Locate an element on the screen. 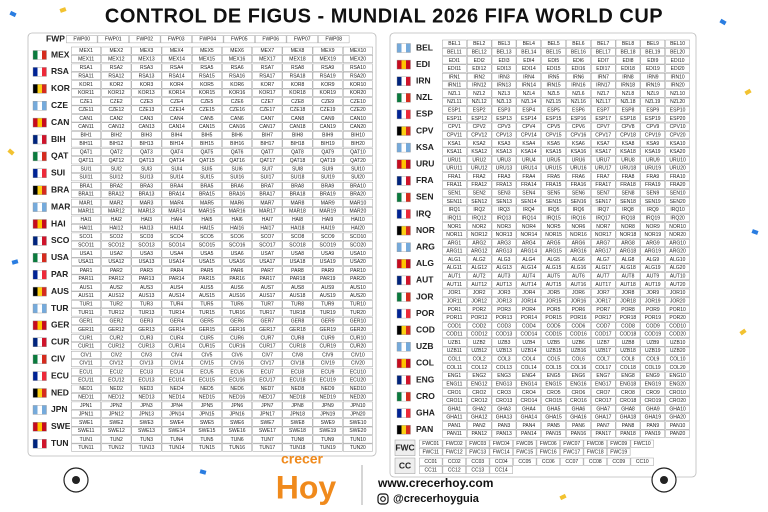  sticker-label: RSA6 is located at coordinates (237, 68).